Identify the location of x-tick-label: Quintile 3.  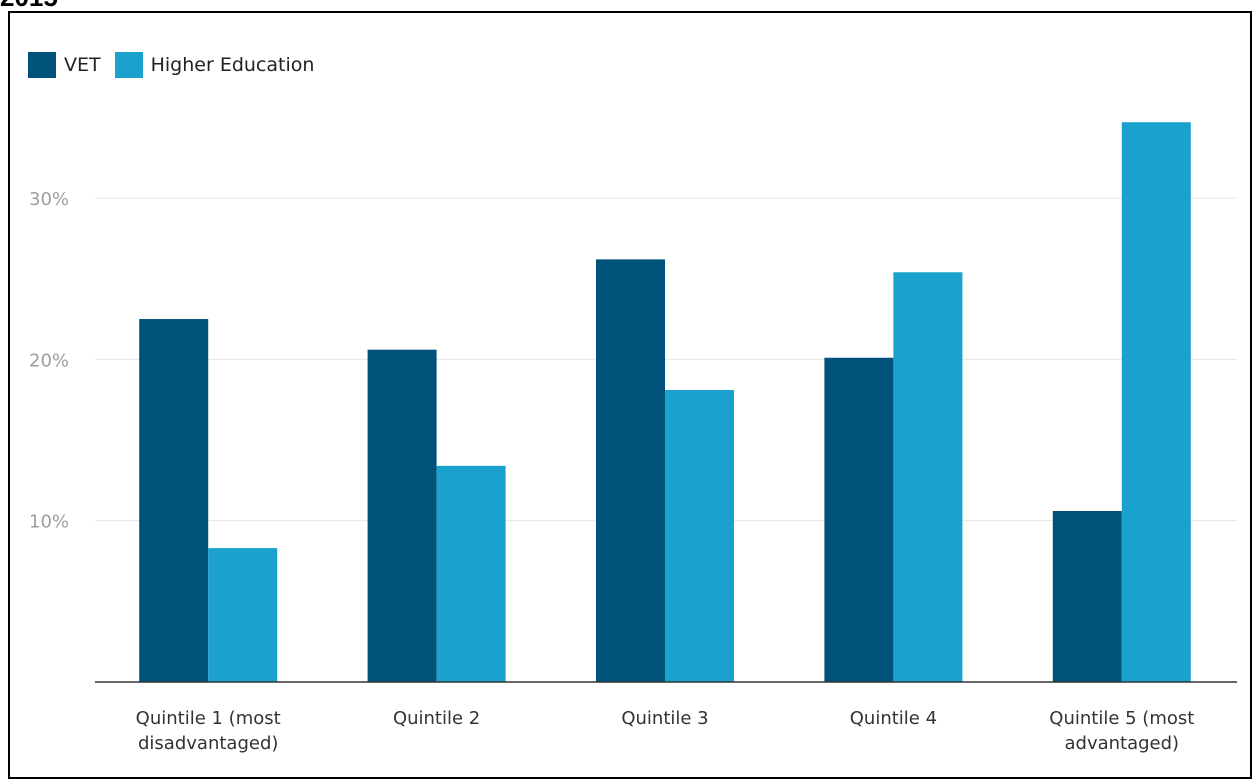
(664, 718).